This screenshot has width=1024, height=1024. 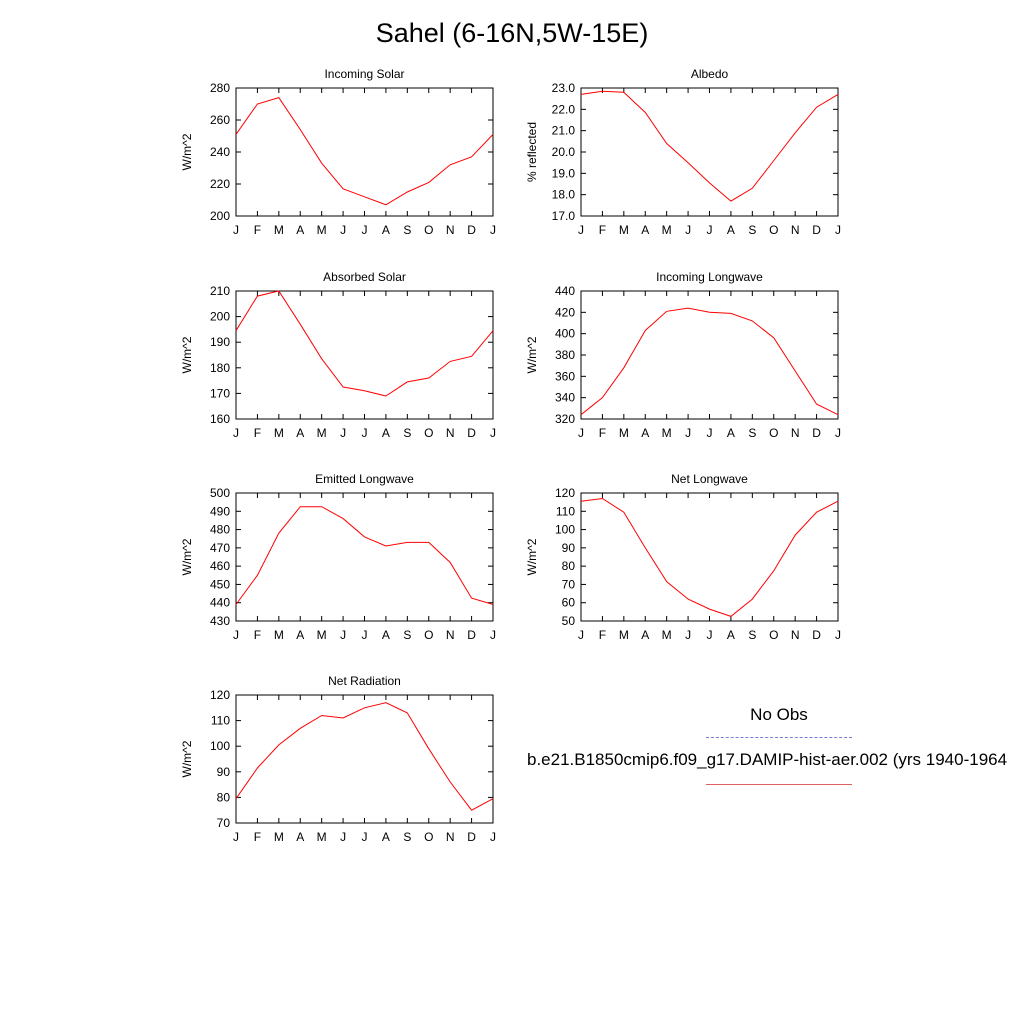 What do you see at coordinates (220, 216) in the screenshot?
I see `y-tick-label: 200` at bounding box center [220, 216].